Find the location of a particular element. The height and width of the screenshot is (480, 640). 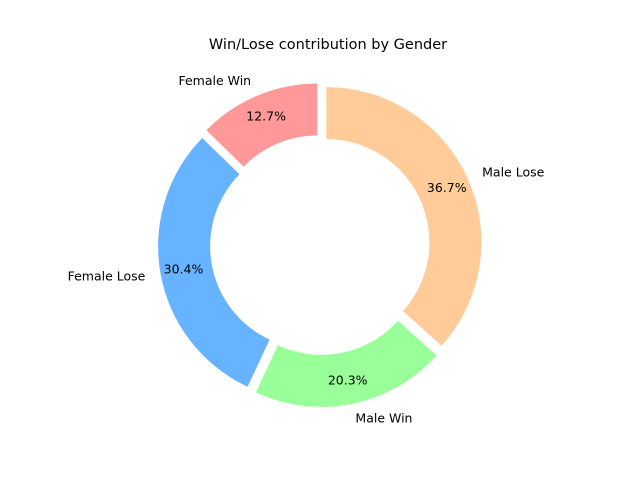

pct-female-lose: 30.4% is located at coordinates (184, 268).